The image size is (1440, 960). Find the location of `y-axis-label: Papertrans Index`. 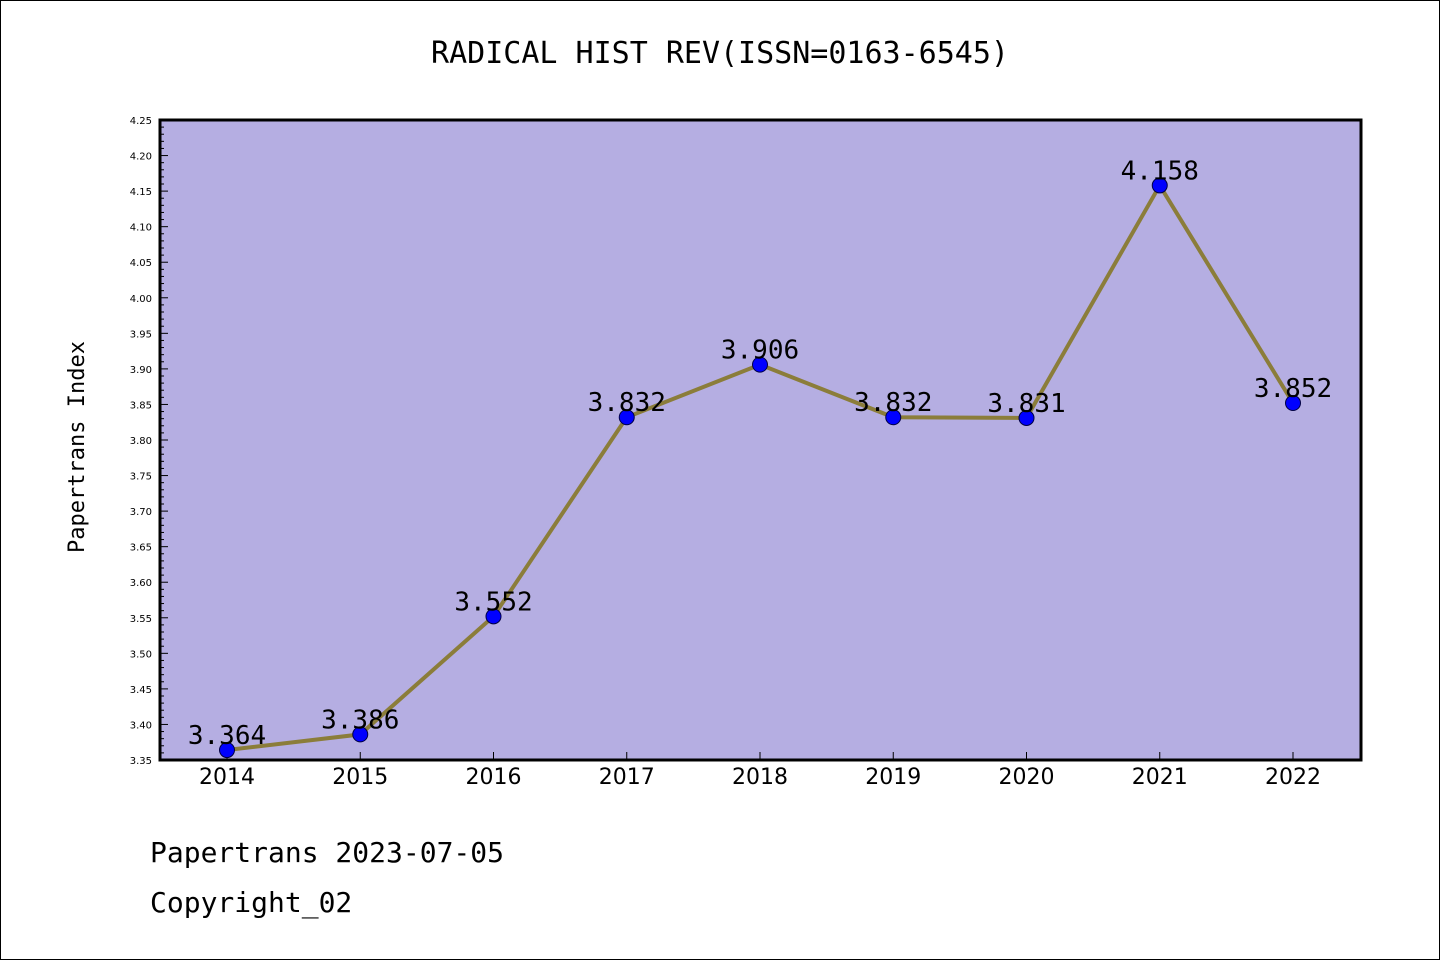

y-axis-label: Papertrans Index is located at coordinates (77, 447).